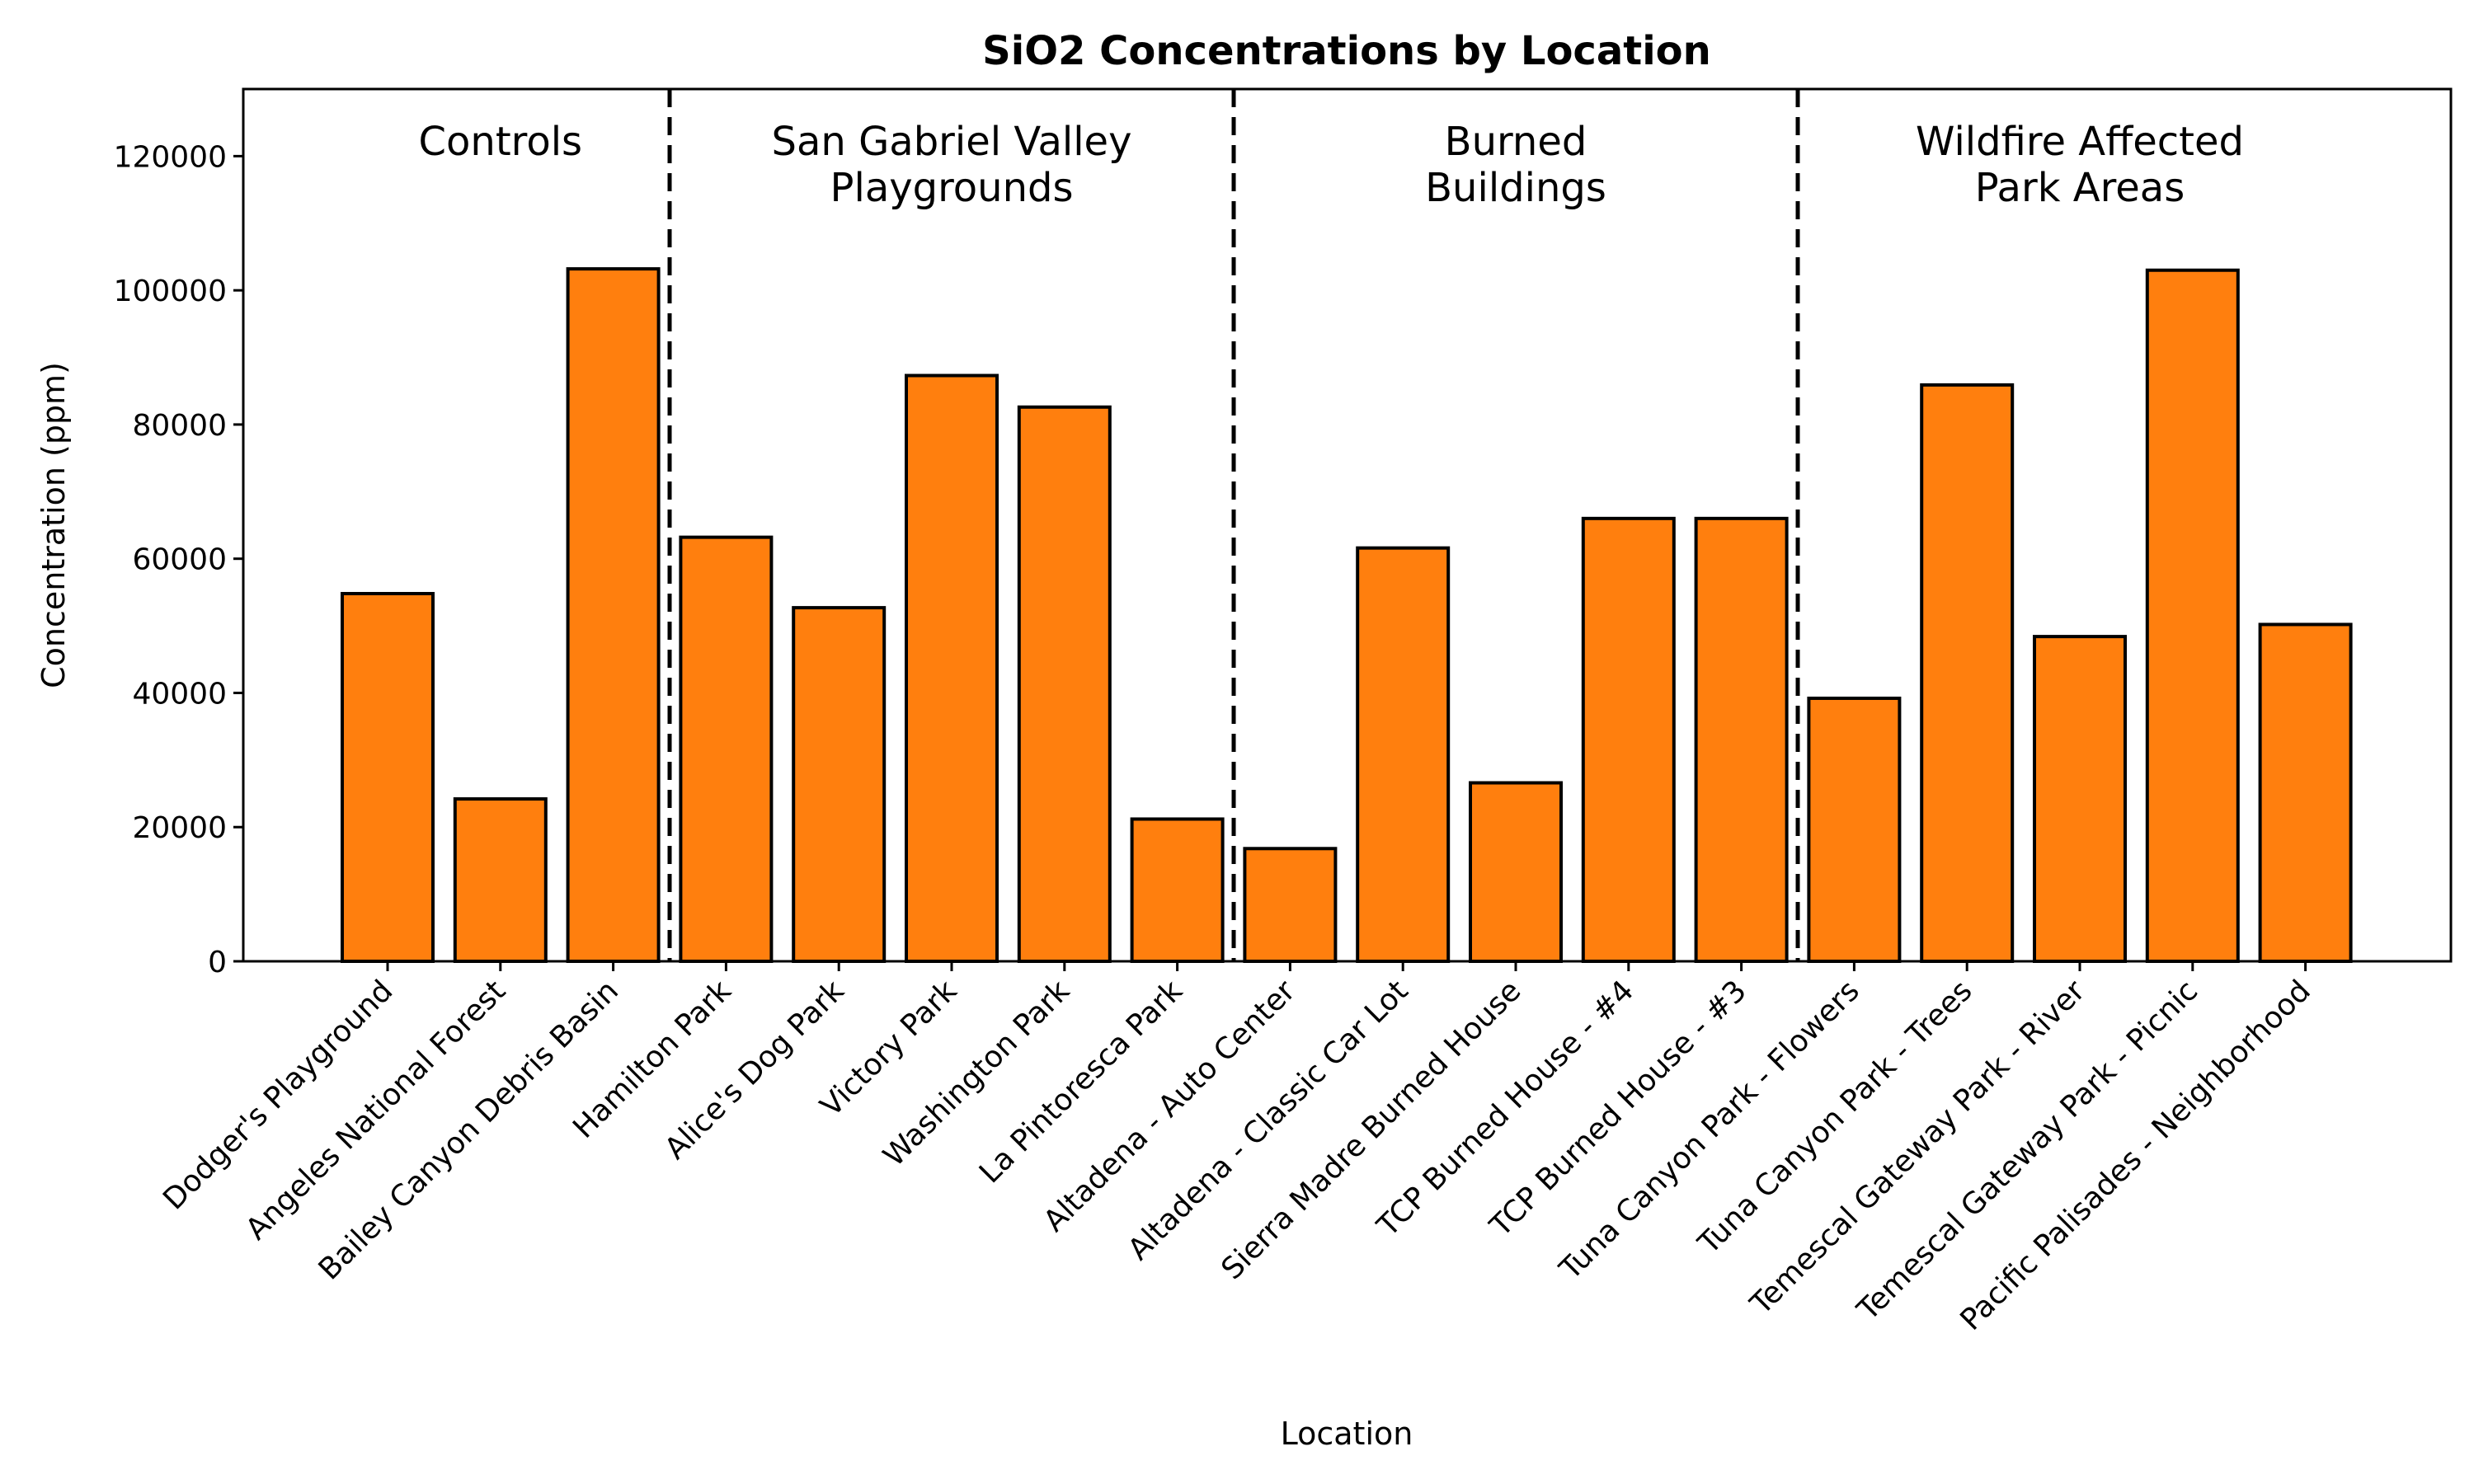  What do you see at coordinates (1081, 1082) in the screenshot?
I see `x-tick-label: La Pintoresca Park` at bounding box center [1081, 1082].